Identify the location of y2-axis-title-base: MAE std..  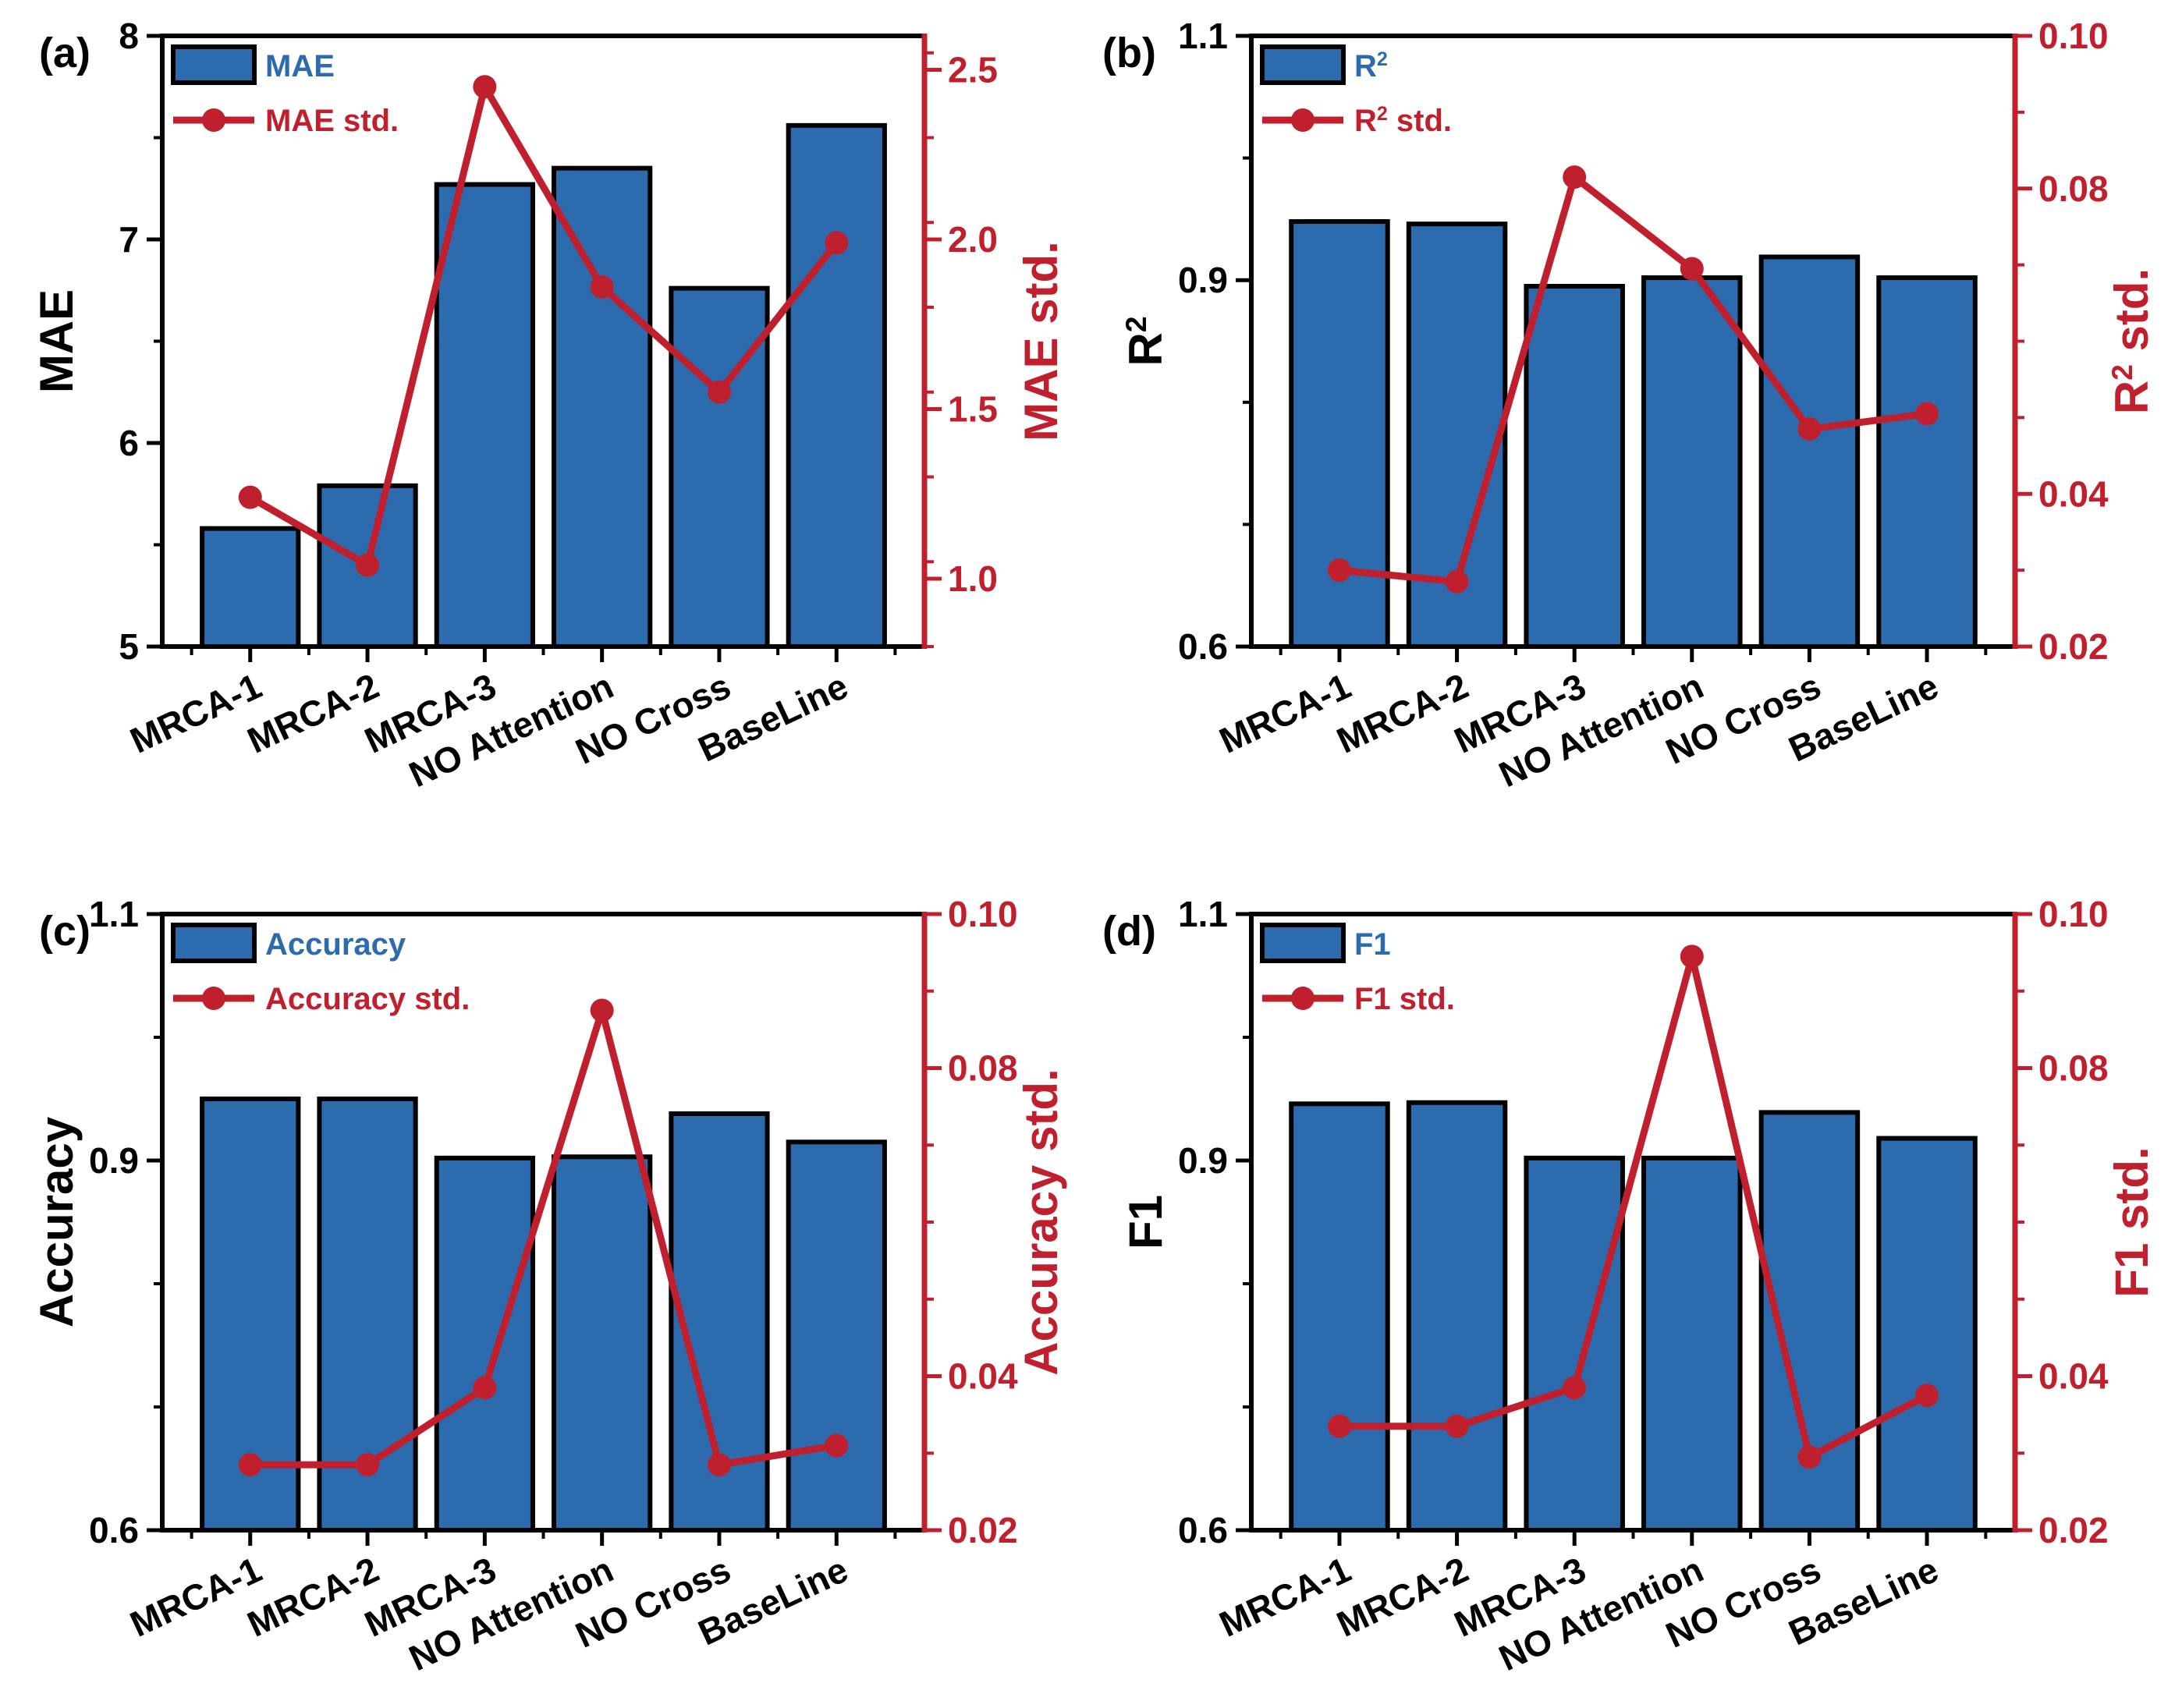
(1041, 341).